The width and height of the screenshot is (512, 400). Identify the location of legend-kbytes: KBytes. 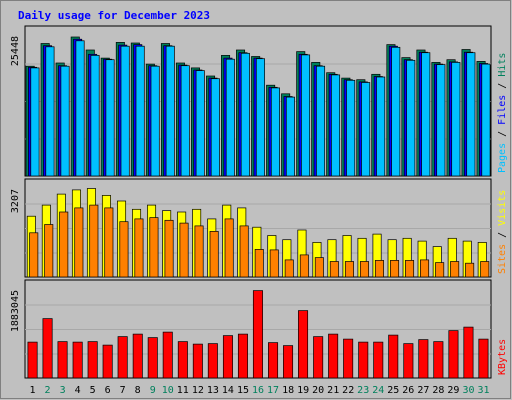
(502, 357).